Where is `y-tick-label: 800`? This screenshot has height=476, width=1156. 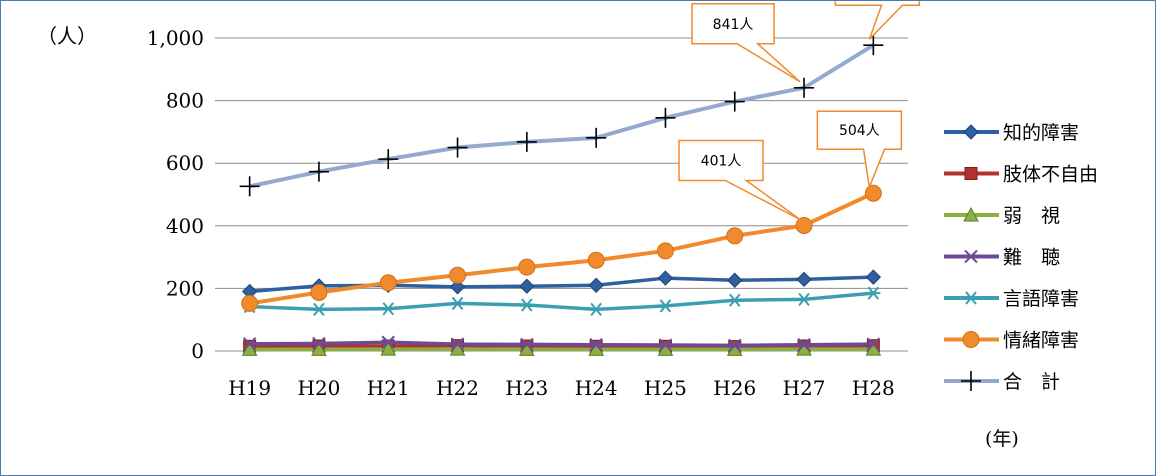
y-tick-label: 800 is located at coordinates (185, 101).